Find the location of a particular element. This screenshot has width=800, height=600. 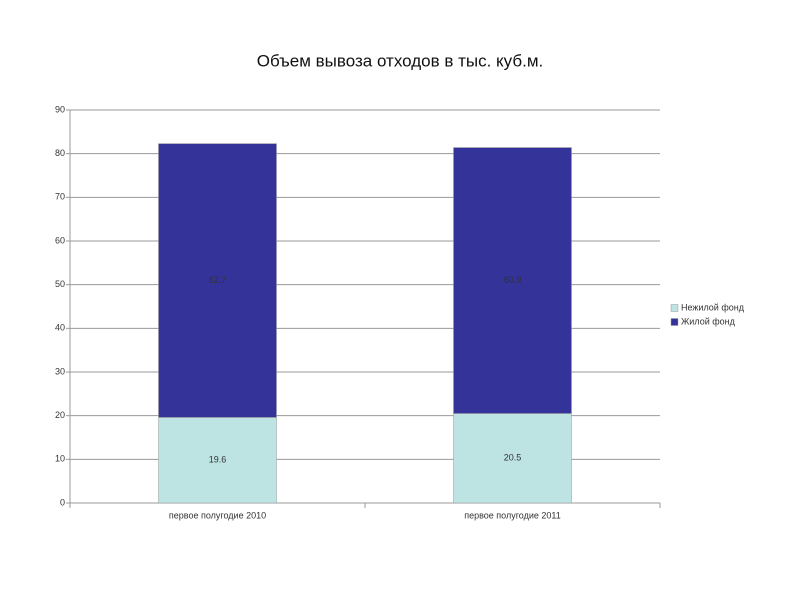

y-tick-label: 0 is located at coordinates (62, 502).